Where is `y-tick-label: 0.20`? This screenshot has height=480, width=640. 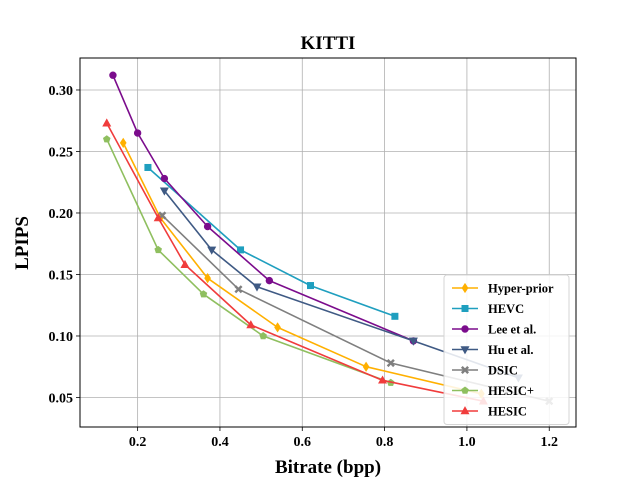 y-tick-label: 0.20 is located at coordinates (61, 214).